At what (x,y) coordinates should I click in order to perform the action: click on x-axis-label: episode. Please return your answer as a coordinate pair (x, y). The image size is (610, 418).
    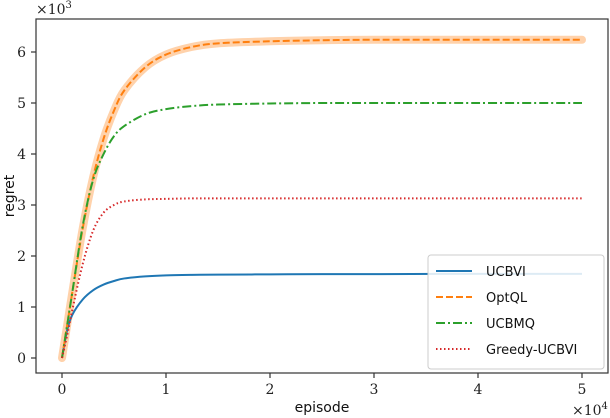
    Looking at the image, I should click on (322, 408).